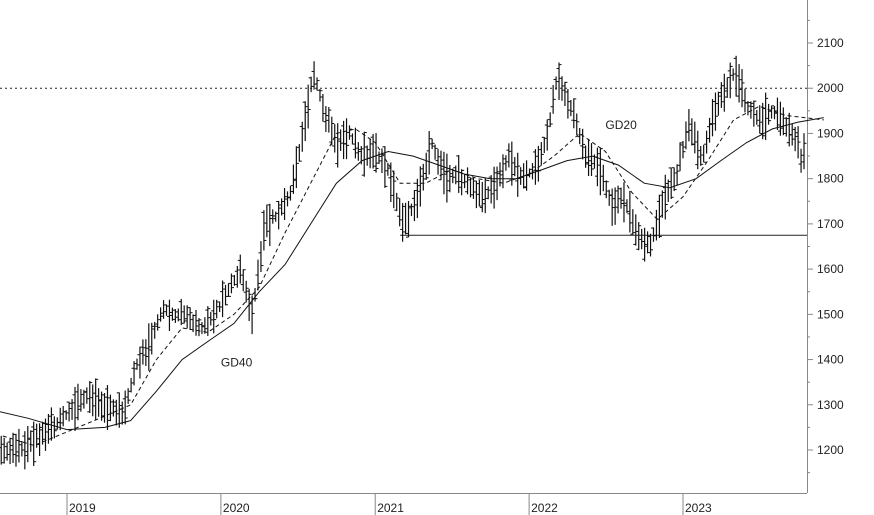 This screenshot has width=874, height=515. I want to click on y-tick-label: 1300, so click(830, 405).